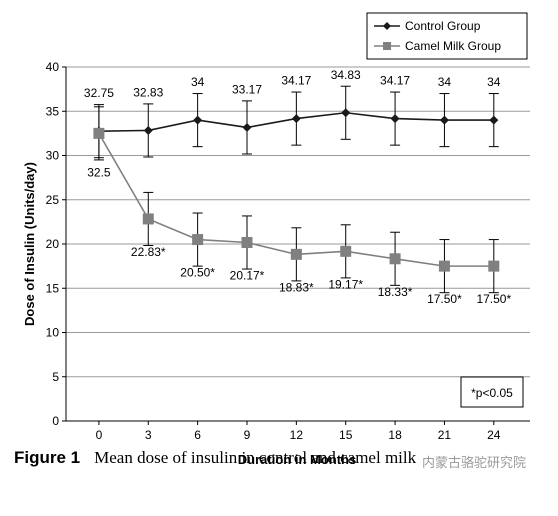  What do you see at coordinates (53, 288) in the screenshot?
I see `y-tick-label: 15` at bounding box center [53, 288].